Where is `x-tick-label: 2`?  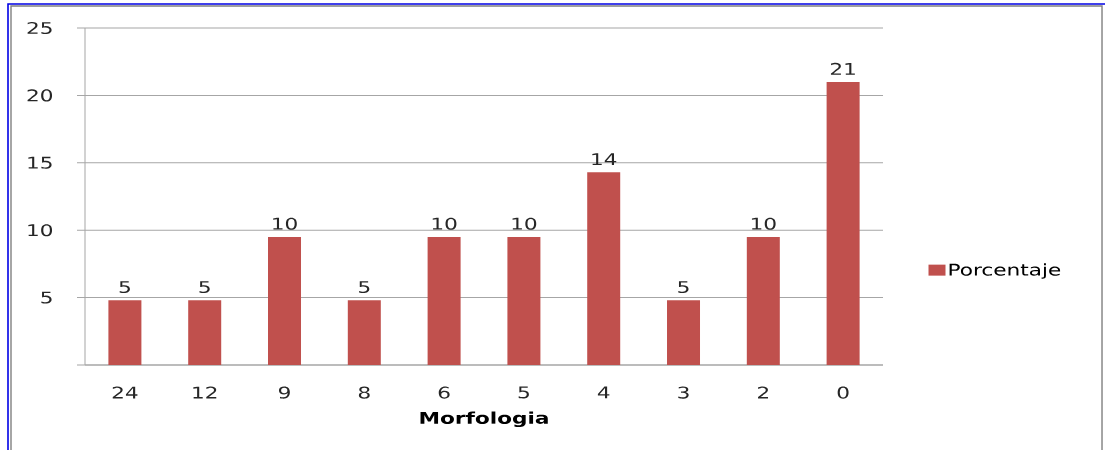 x-tick-label: 2 is located at coordinates (763, 392).